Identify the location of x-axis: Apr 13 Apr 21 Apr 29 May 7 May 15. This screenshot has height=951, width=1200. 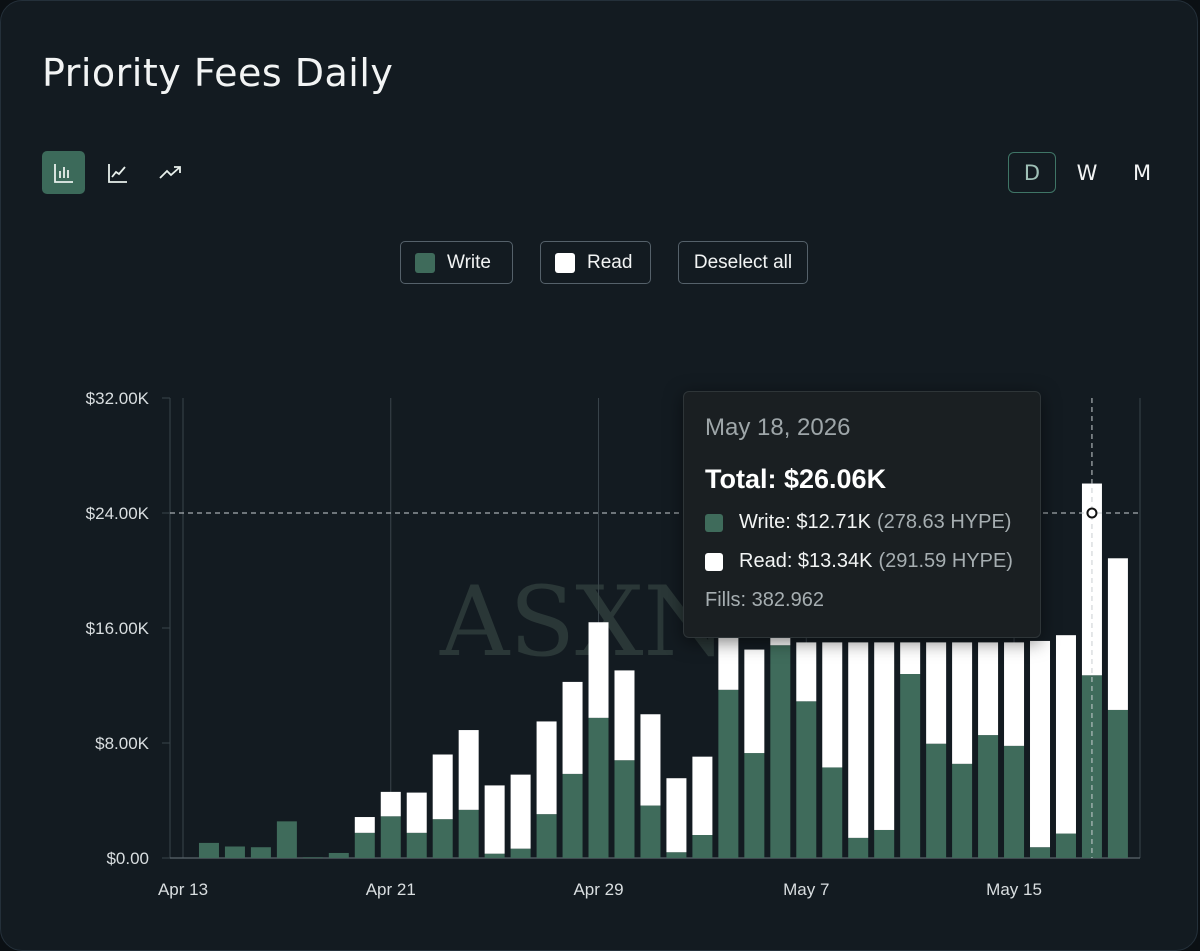
(600, 889).